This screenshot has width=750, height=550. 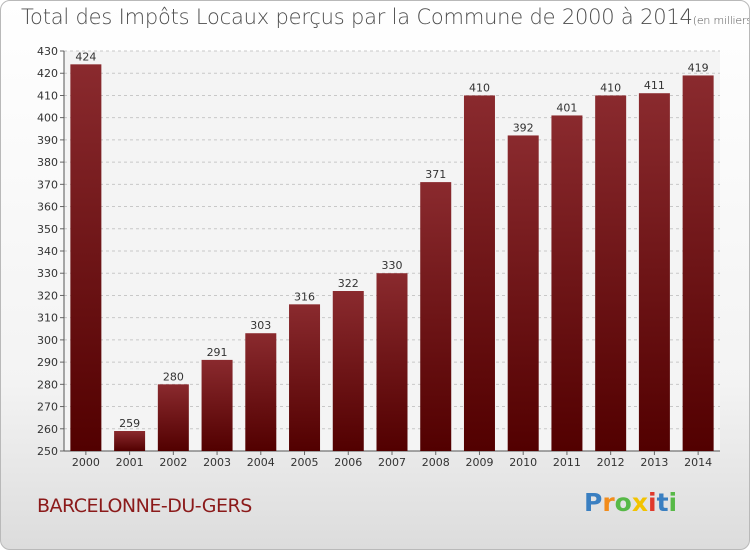 I want to click on x-tick-label: 2013, so click(x=654, y=462).